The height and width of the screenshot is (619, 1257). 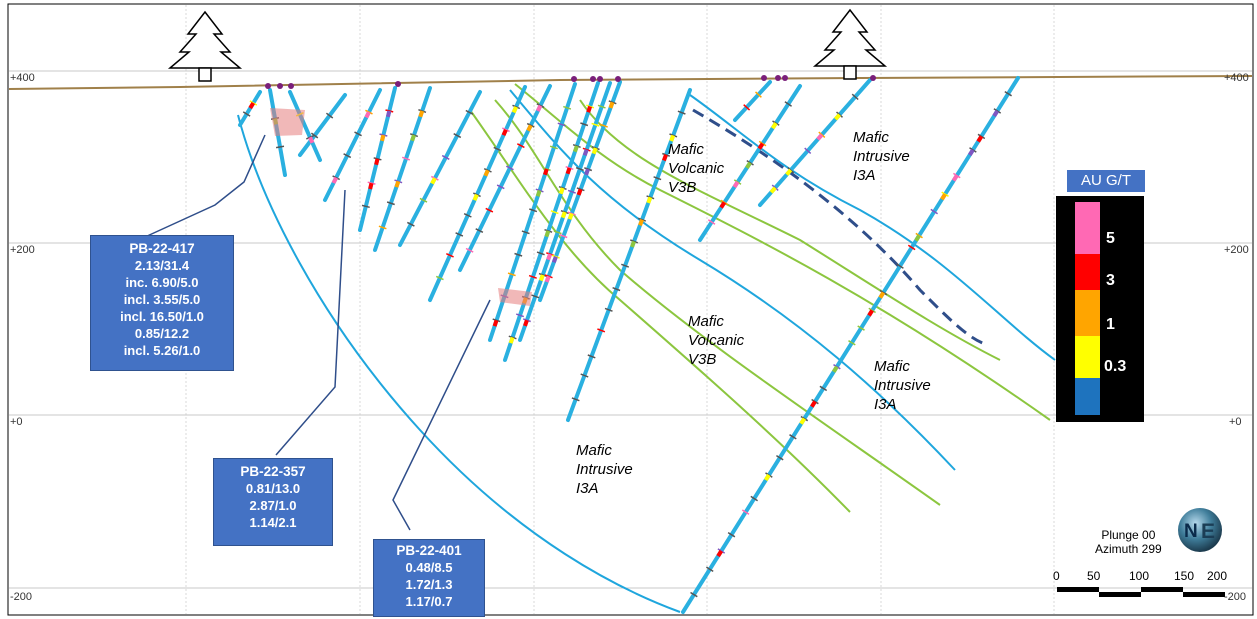 I want to click on legend-title: AU G/T, so click(x=1106, y=181).